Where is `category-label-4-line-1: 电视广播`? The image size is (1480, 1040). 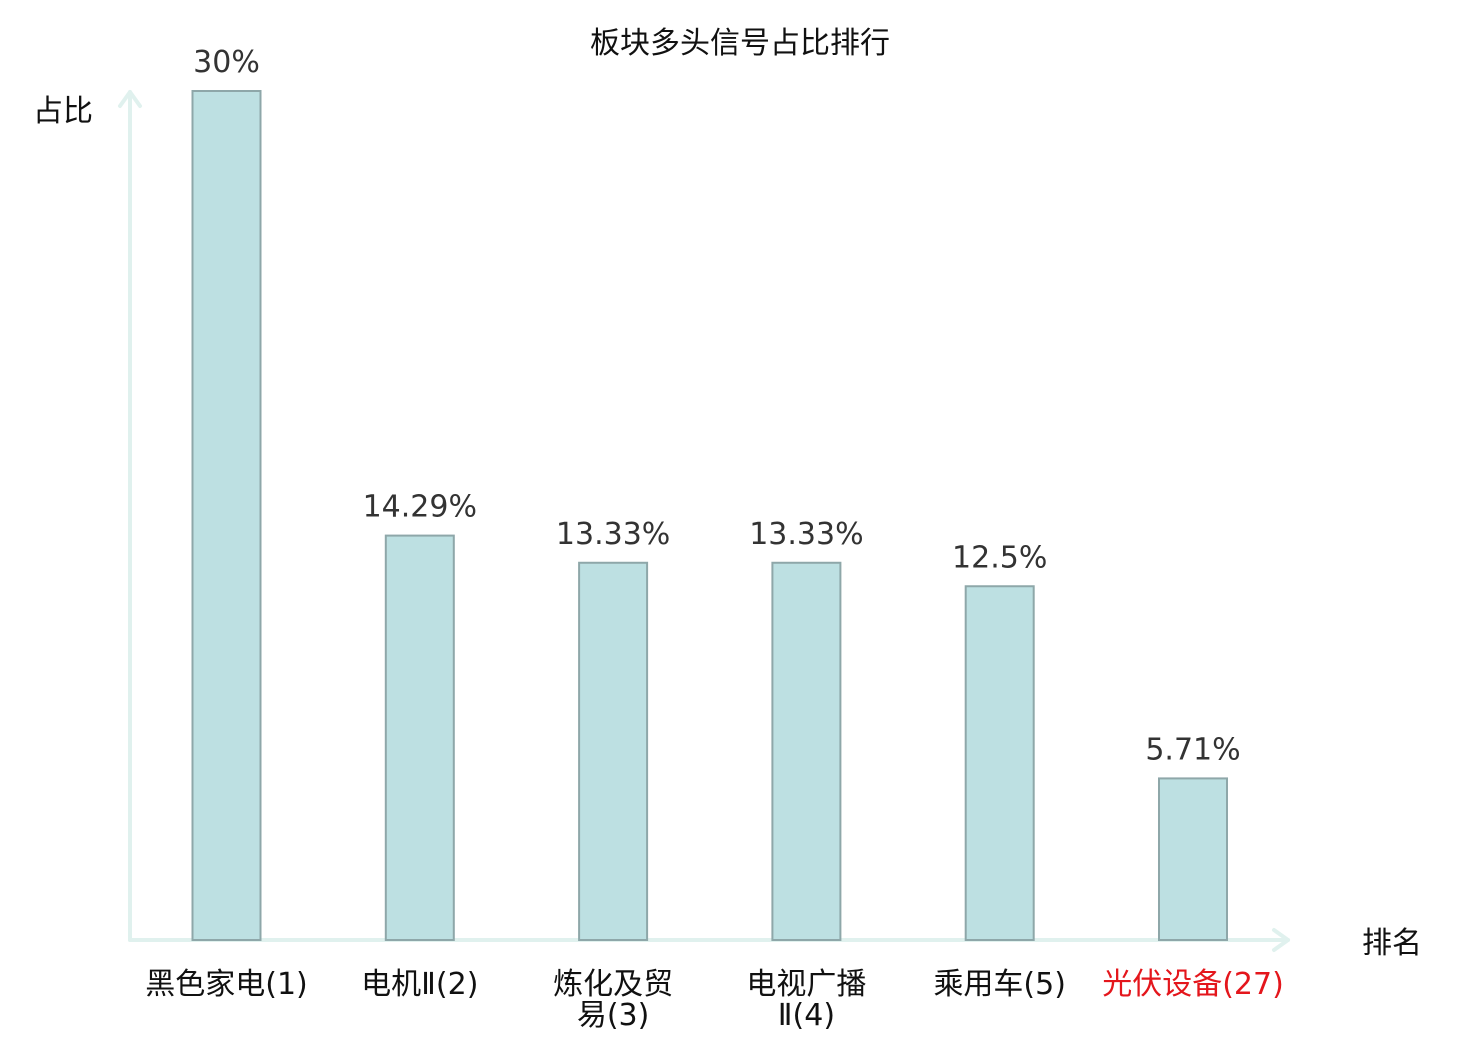
category-label-4-line-1: 电视广播 is located at coordinates (806, 984).